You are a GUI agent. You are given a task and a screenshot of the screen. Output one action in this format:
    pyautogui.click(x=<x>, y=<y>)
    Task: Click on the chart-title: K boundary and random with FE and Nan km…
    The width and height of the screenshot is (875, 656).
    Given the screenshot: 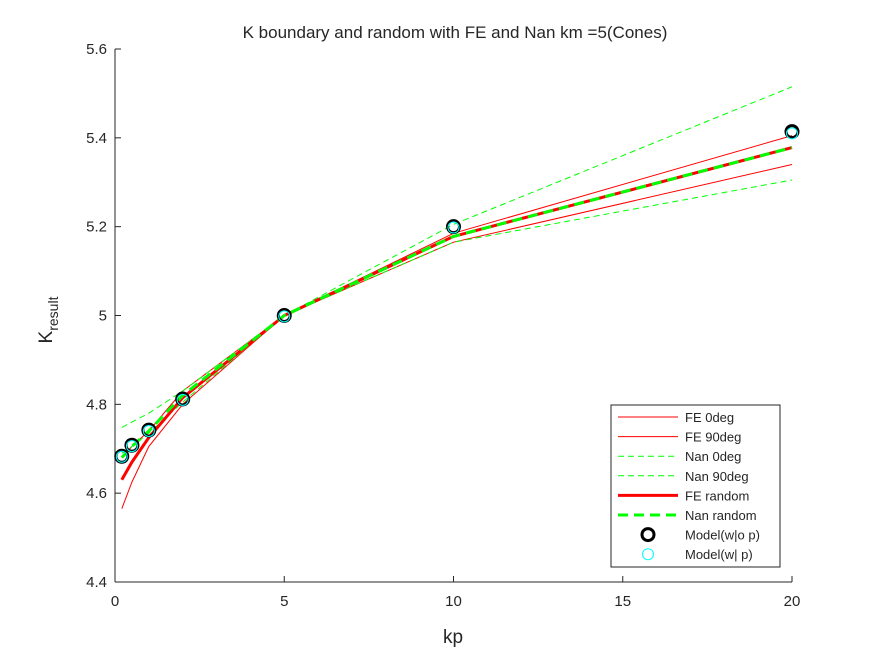 What is the action you would take?
    pyautogui.click(x=455, y=32)
    